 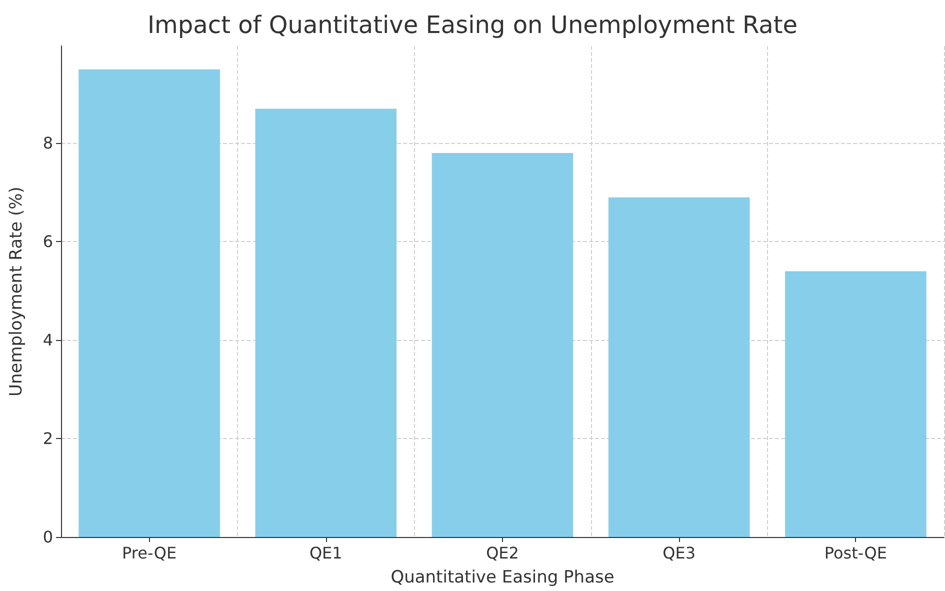 I want to click on y-tick-label: 6, so click(x=47, y=242).